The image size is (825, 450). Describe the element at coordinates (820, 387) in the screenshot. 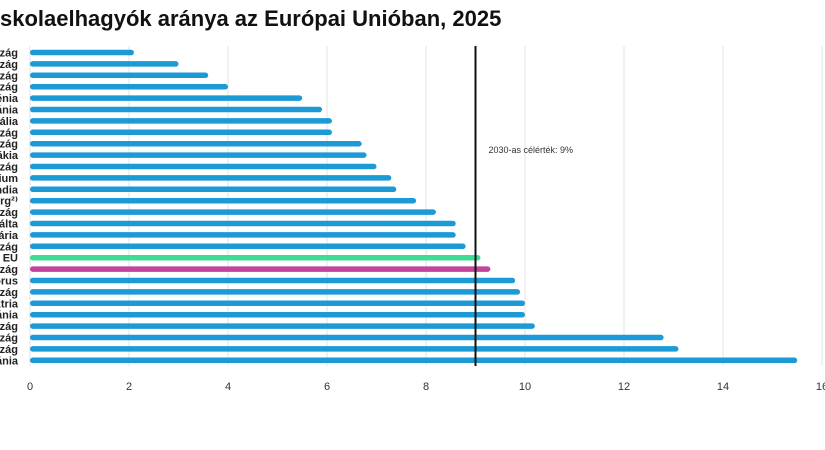

I see `x-tick-label: 16` at that location.